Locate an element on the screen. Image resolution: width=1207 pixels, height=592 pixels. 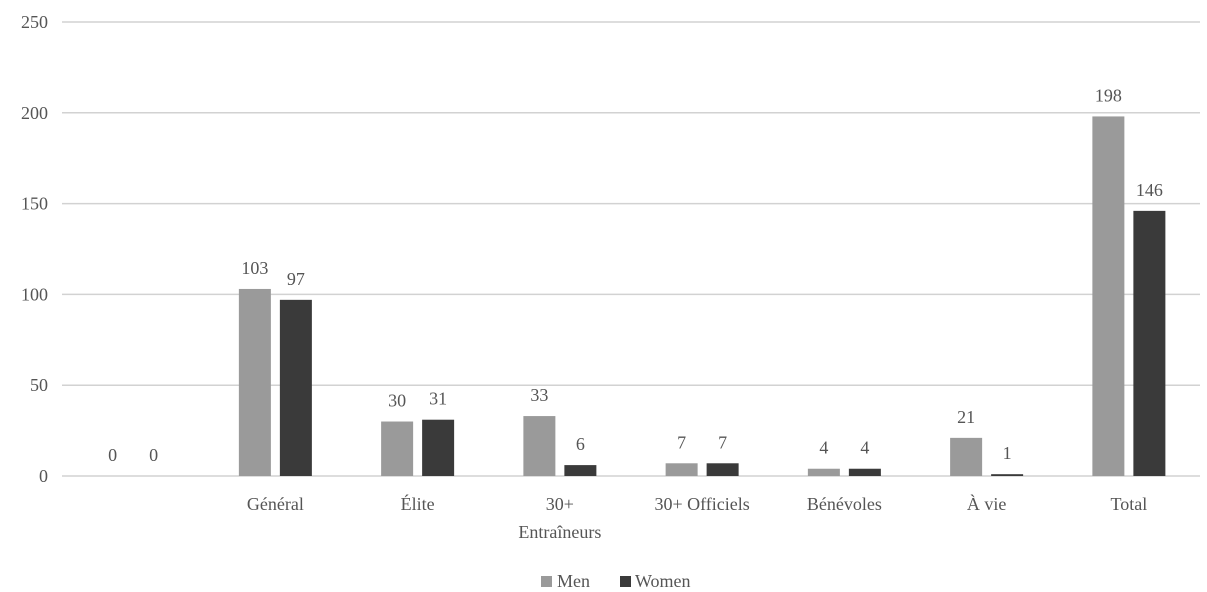
data-label-women: 31 is located at coordinates (438, 399).